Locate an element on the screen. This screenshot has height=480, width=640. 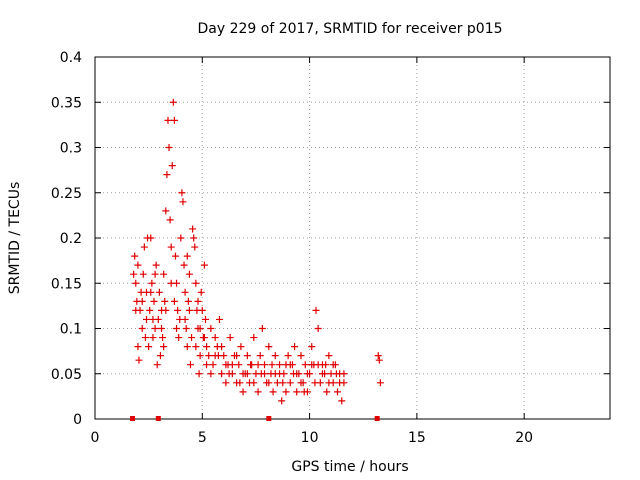
y-tick-label: 0.2 is located at coordinates (71, 239).